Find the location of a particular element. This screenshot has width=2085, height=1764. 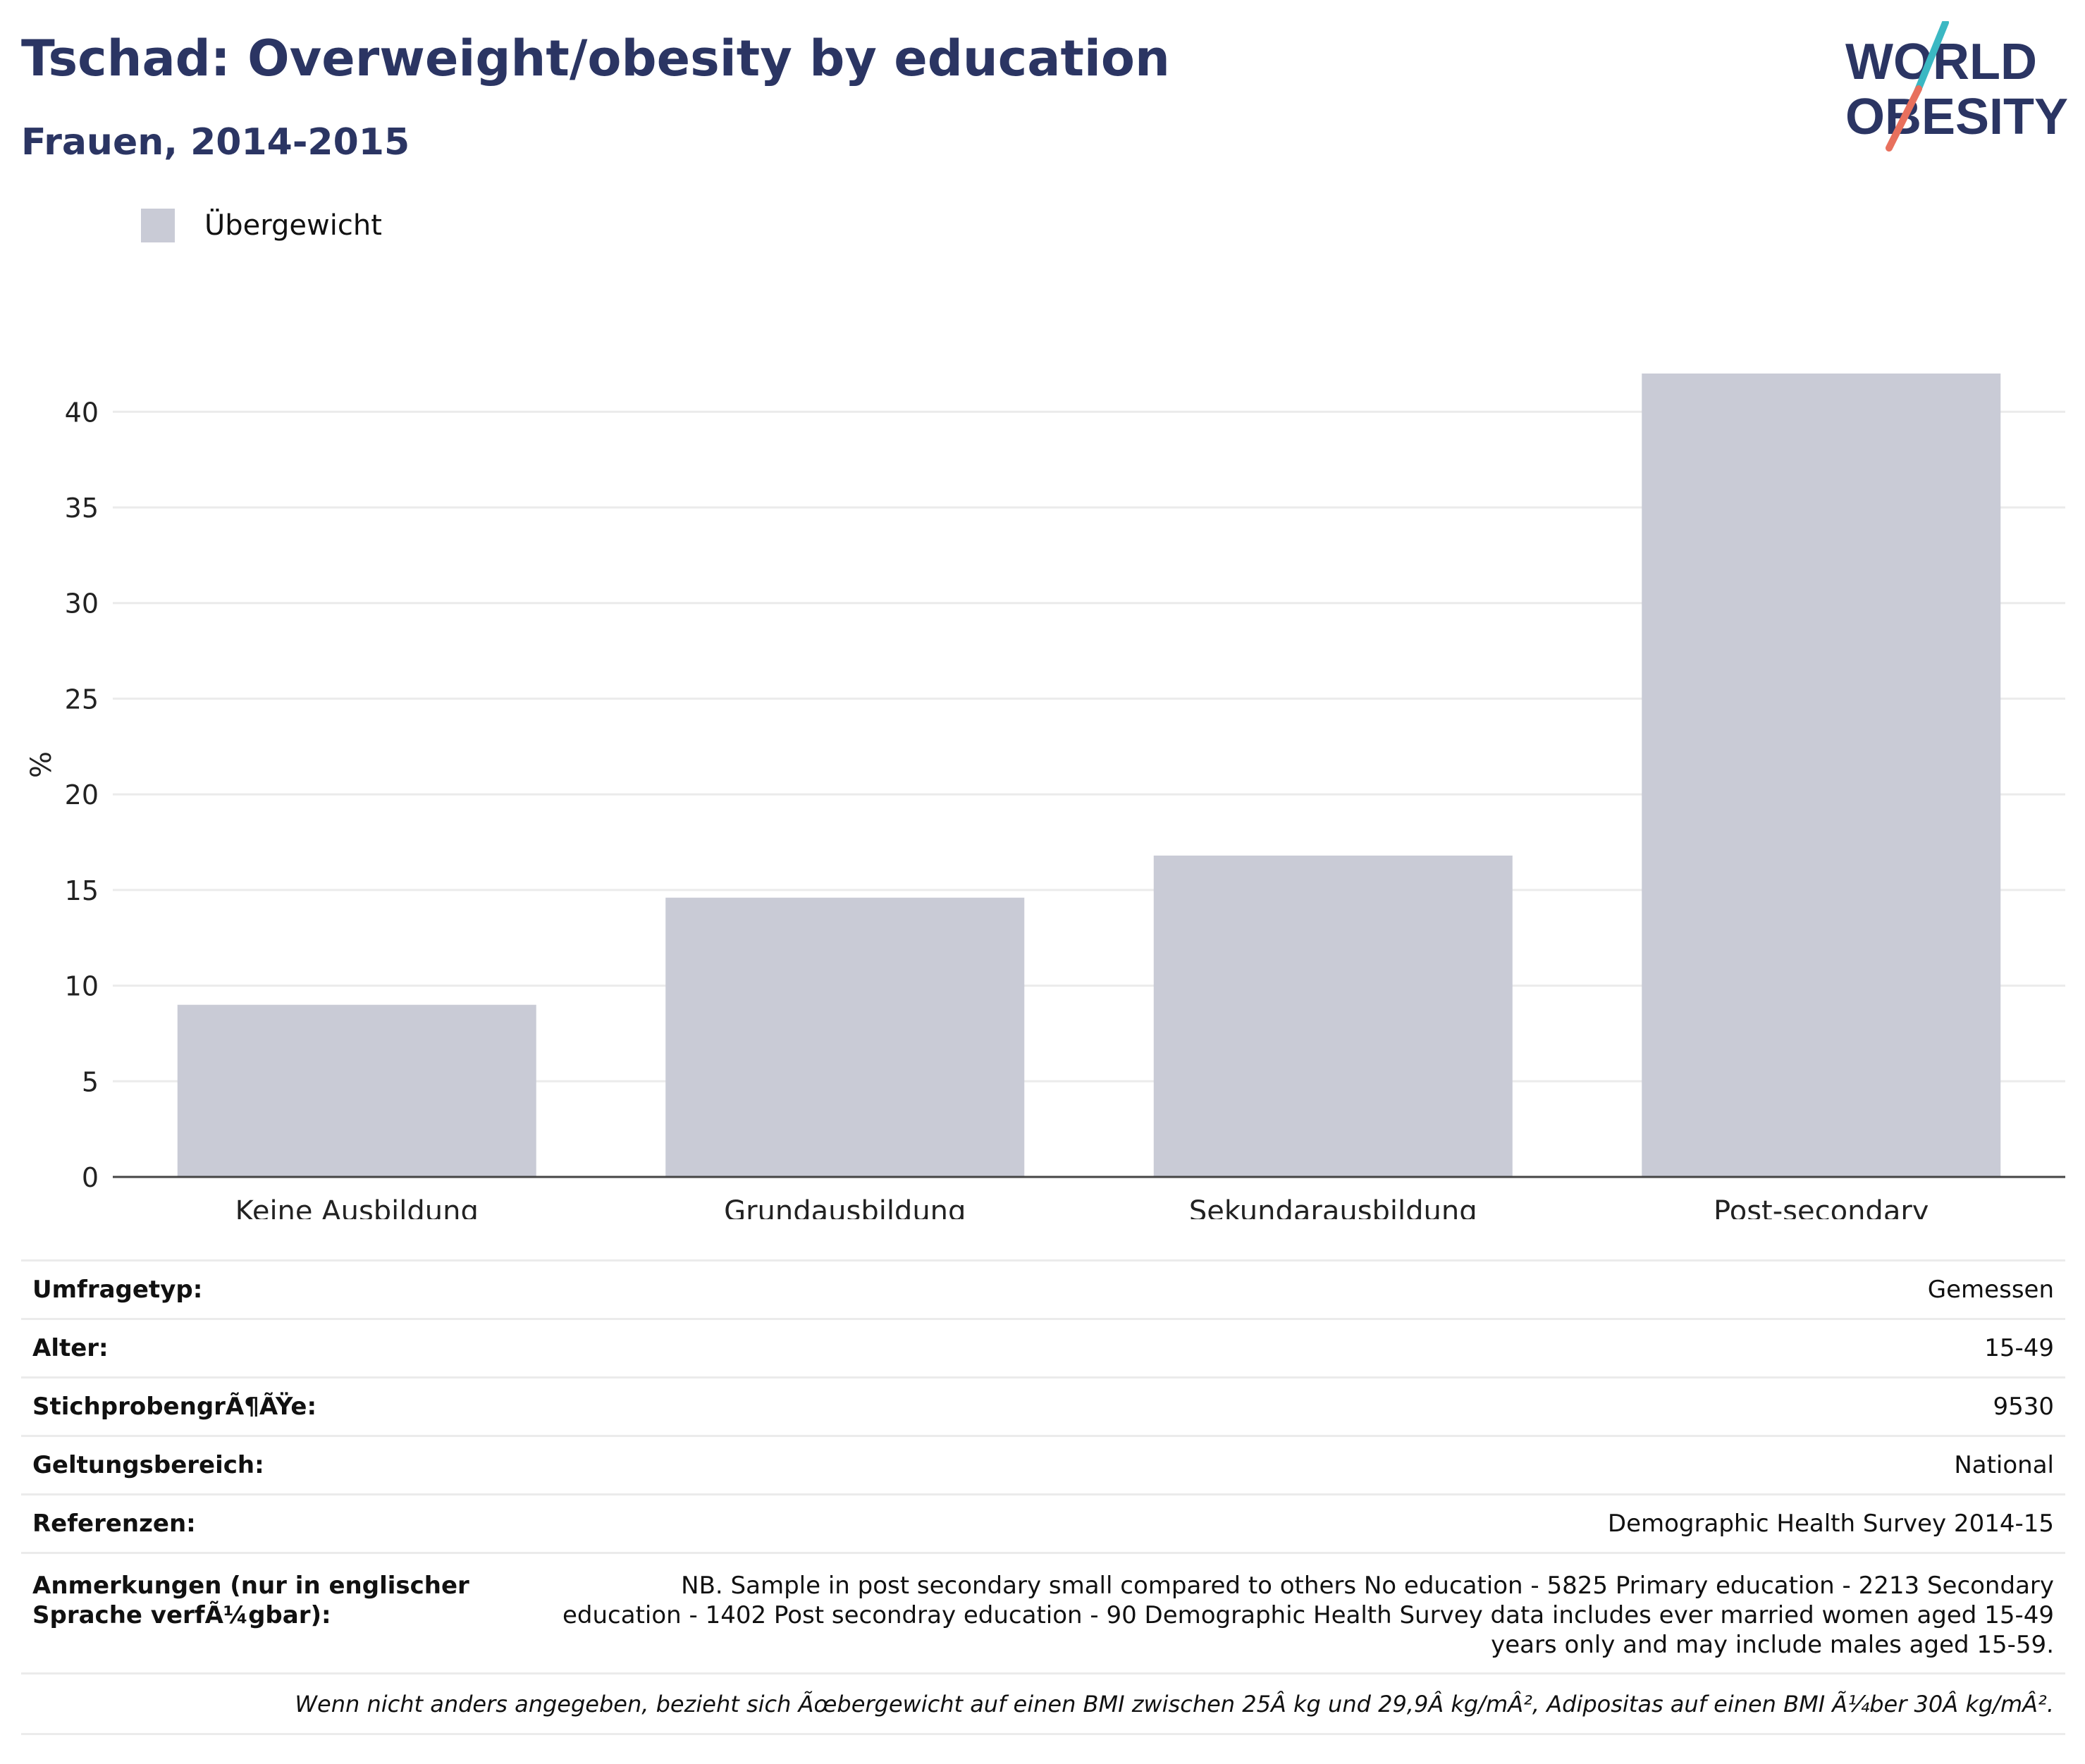

world-obesity-logo: WORLD OBESITY is located at coordinates (1956, 86).